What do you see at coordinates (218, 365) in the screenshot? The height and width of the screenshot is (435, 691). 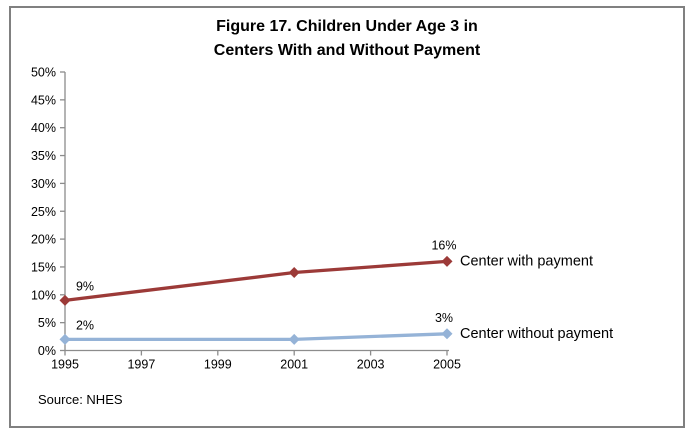 I see `x-axis-tick-label: 1999` at bounding box center [218, 365].